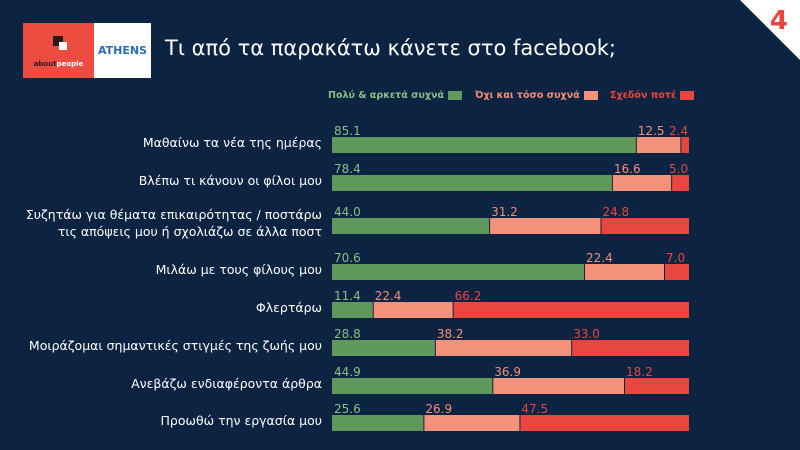  I want to click on category-label: Βλέπω τι κάνουν οι φίλοι μου, so click(230, 180).